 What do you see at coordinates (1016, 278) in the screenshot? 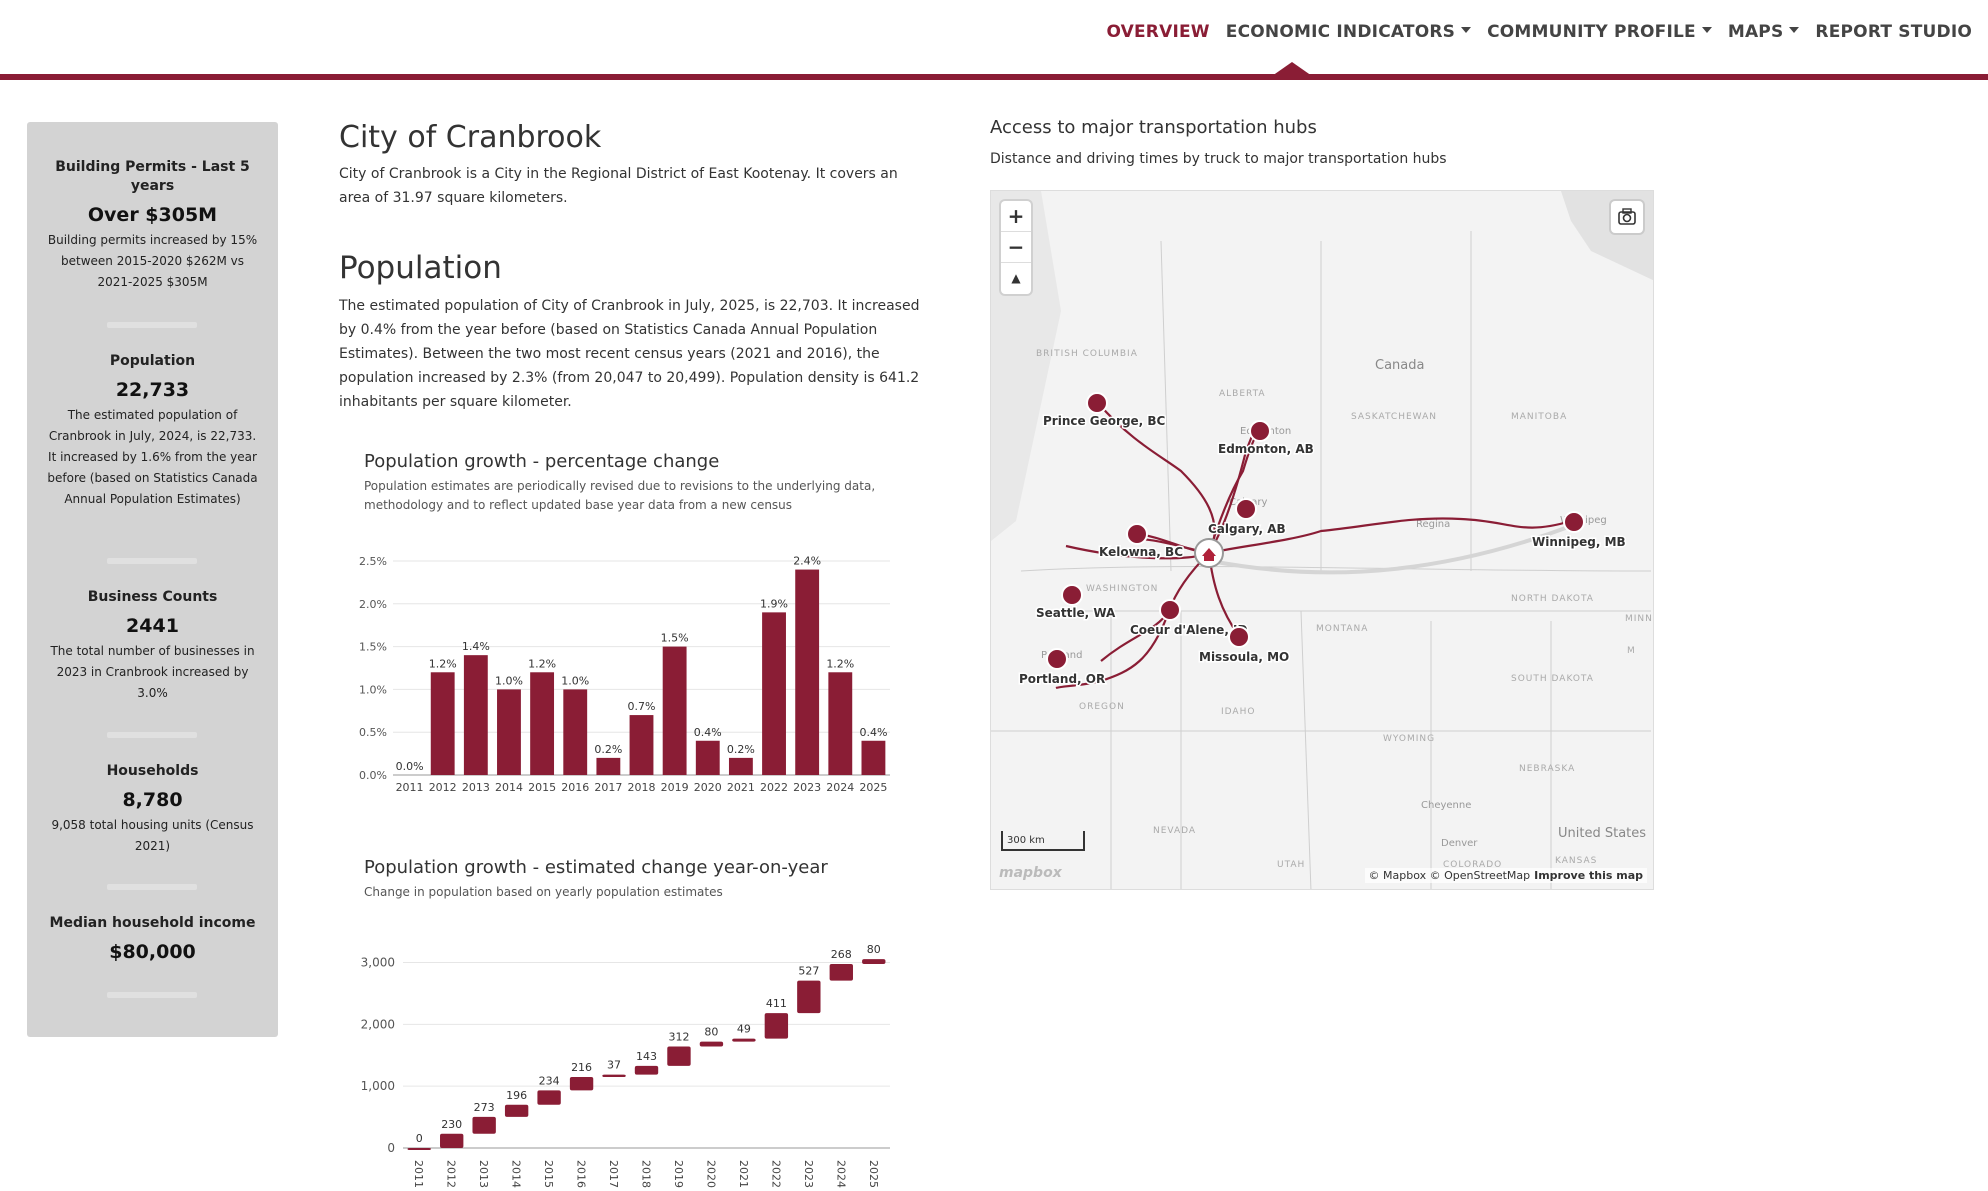
I see `compass-button: ▲` at bounding box center [1016, 278].